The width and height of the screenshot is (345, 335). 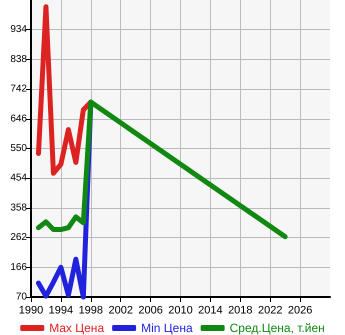 What do you see at coordinates (167, 328) in the screenshot?
I see `legend-label: Min Цена` at bounding box center [167, 328].